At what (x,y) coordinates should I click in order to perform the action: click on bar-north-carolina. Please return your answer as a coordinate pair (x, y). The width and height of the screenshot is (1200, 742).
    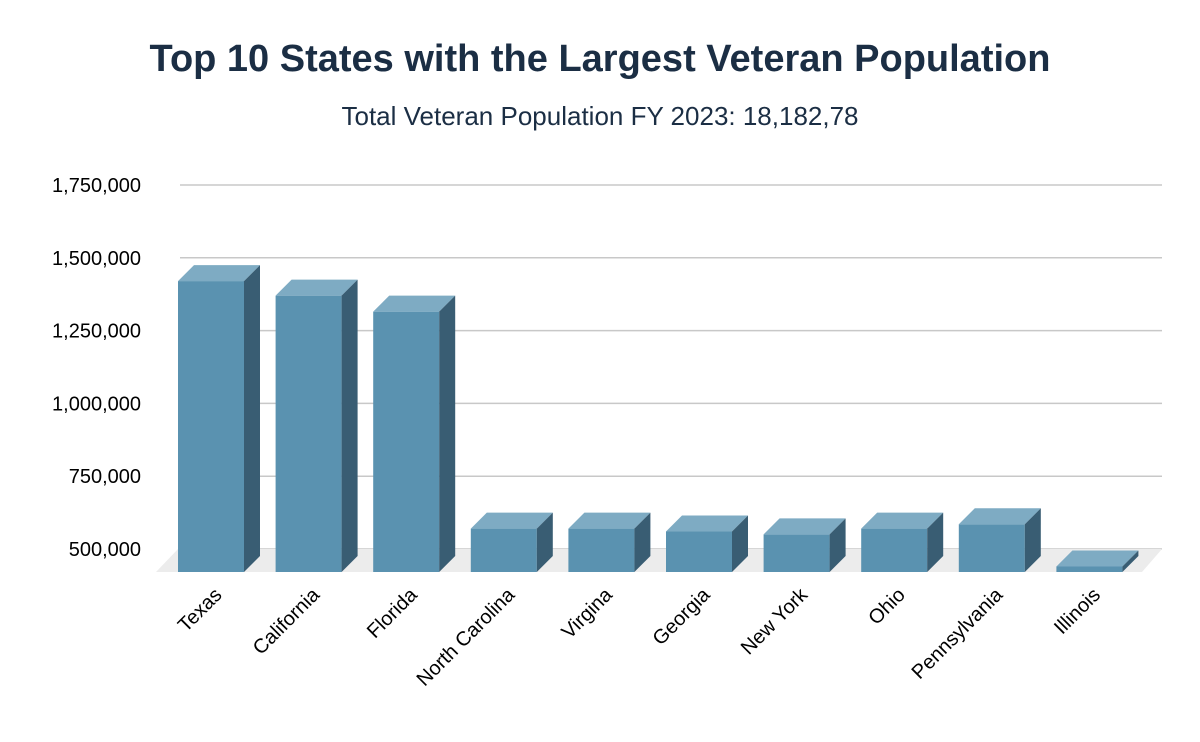
    Looking at the image, I should click on (511, 542).